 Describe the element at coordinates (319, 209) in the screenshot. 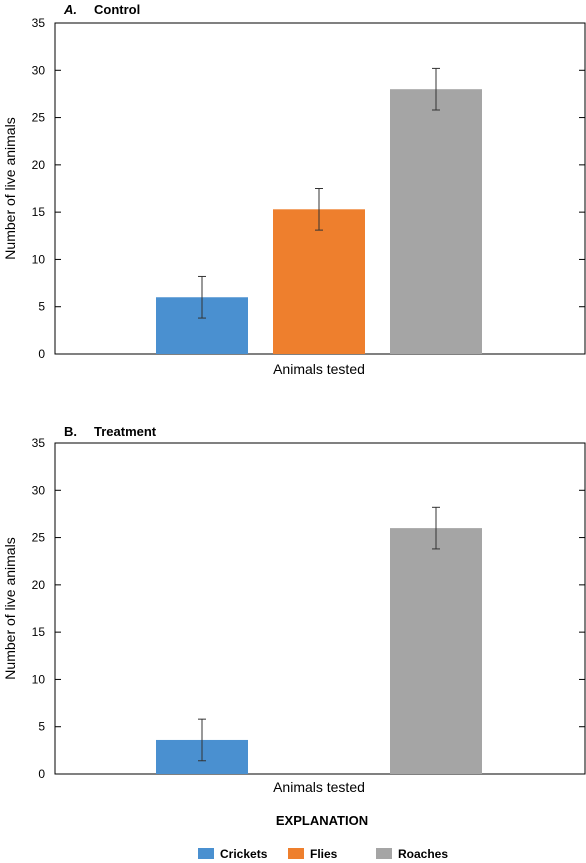

I see `error-bar-flies` at that location.